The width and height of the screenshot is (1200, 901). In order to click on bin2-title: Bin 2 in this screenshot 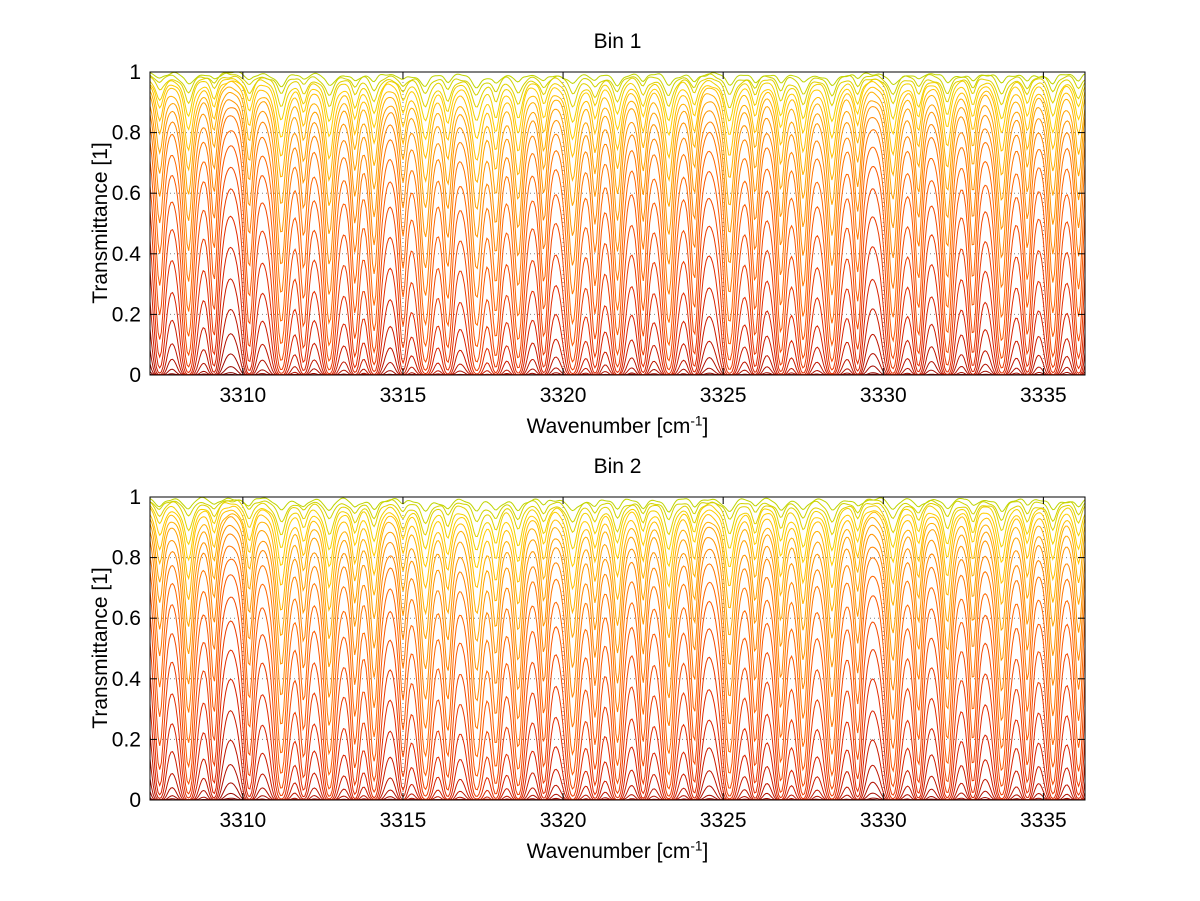, I will do `click(617, 466)`.